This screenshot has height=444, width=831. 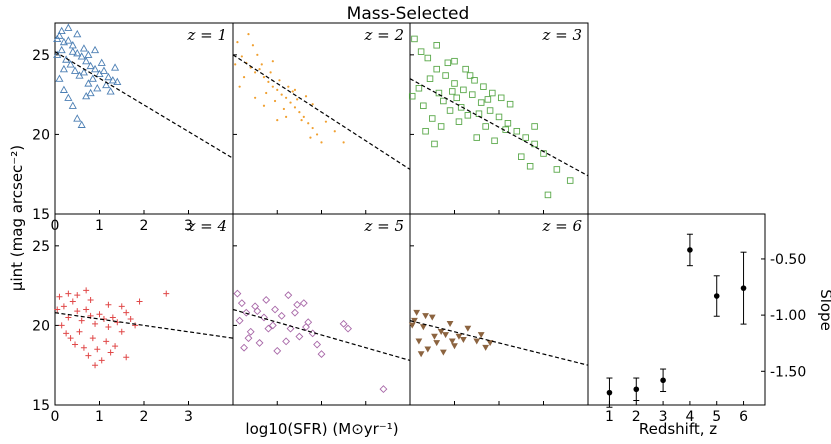 I want to click on panel-3: z = 3, so click(x=498, y=118).